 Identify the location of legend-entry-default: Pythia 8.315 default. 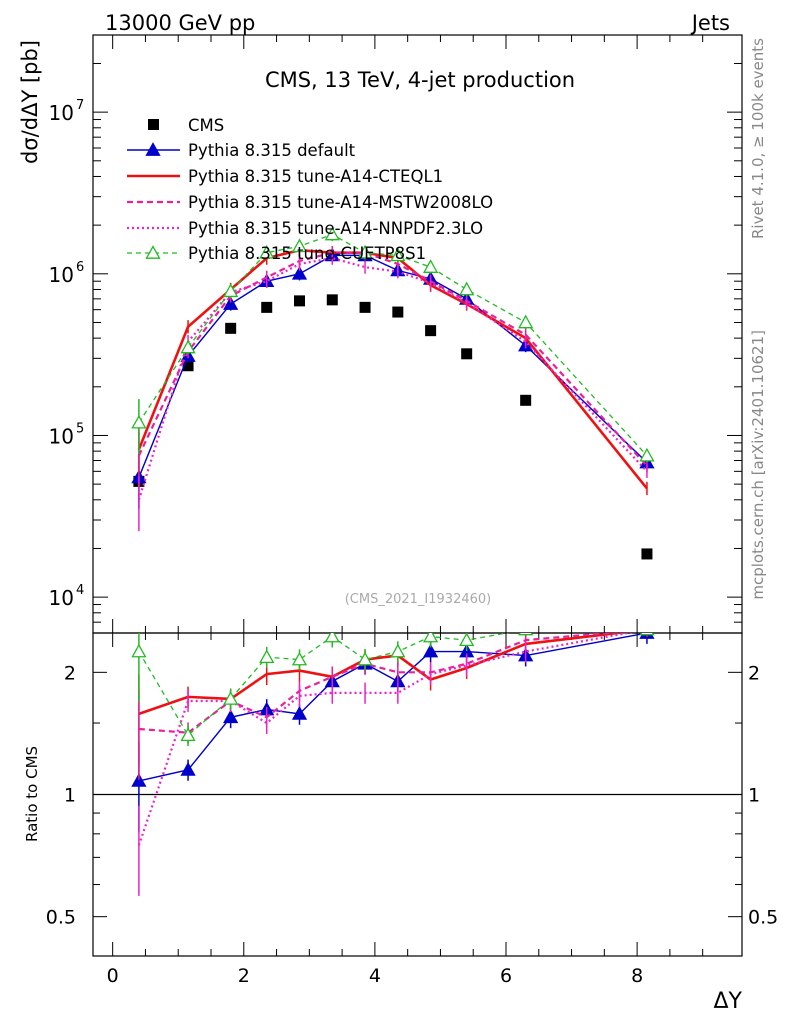
(241, 150).